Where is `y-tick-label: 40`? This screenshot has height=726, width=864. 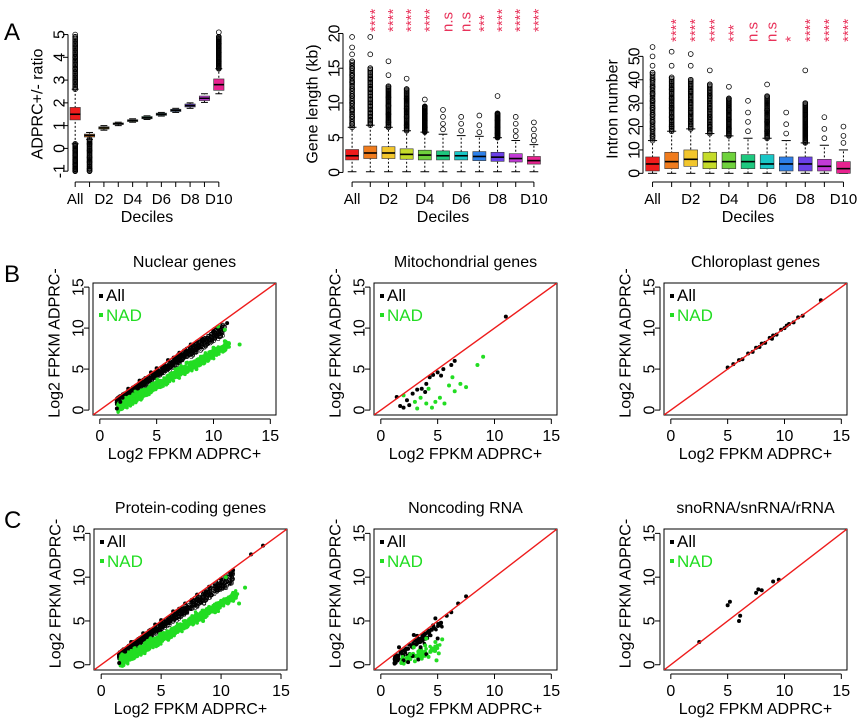
y-tick-label: 40 is located at coordinates (635, 80).